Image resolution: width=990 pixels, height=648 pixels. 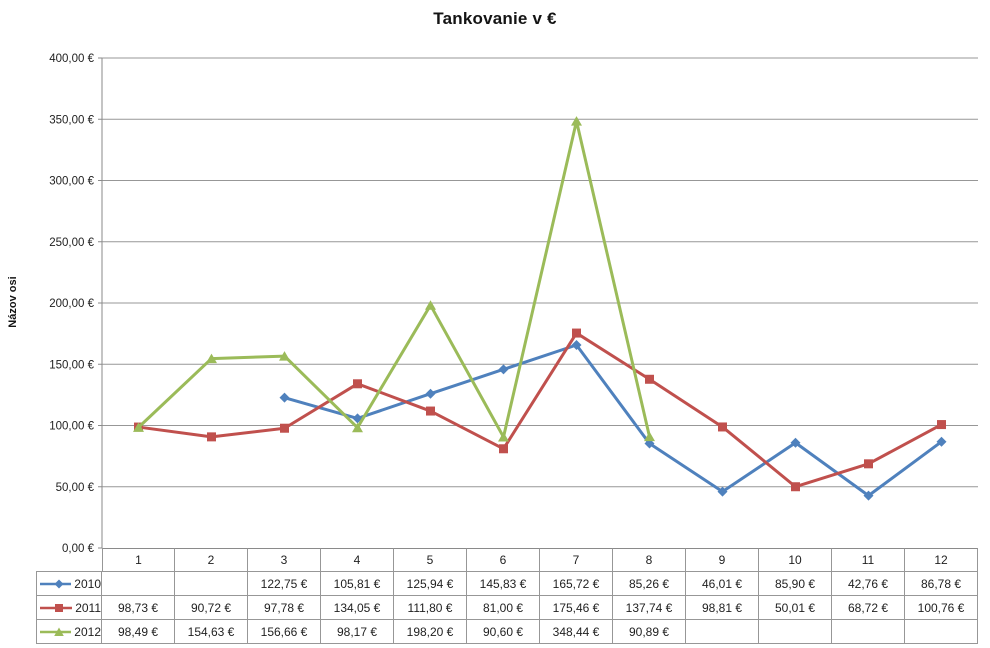 I want to click on value-cell-2011: 100,76 €, so click(x=941, y=608).